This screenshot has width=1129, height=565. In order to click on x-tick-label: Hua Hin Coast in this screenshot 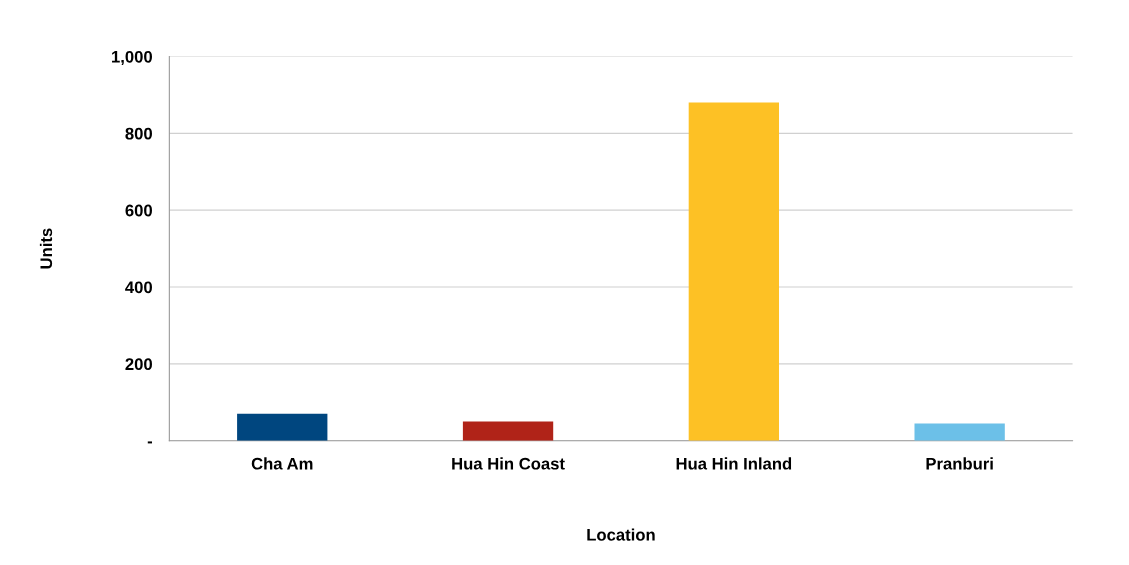, I will do `click(508, 463)`.